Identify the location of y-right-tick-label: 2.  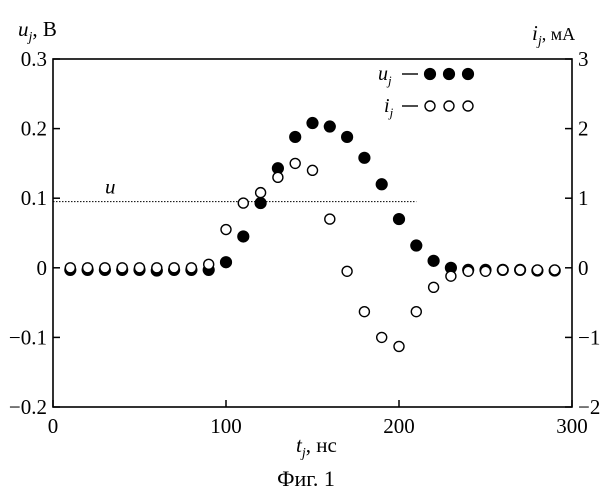
(583, 129).